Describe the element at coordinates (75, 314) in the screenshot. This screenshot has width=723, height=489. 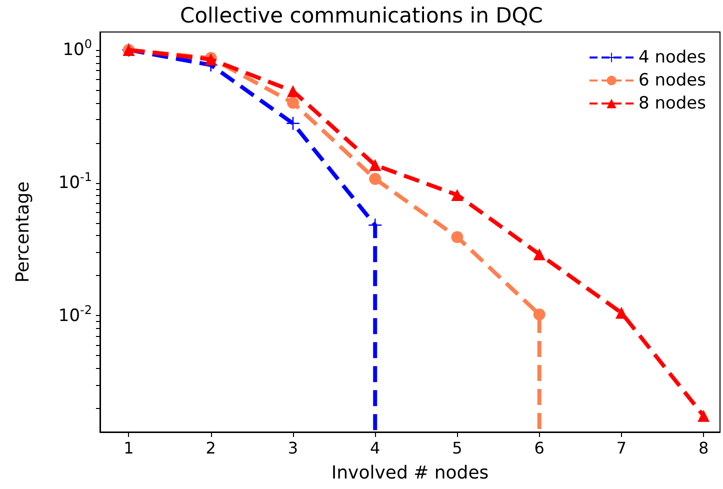
I see `y-tick-label: 10$^{-2}$` at that location.